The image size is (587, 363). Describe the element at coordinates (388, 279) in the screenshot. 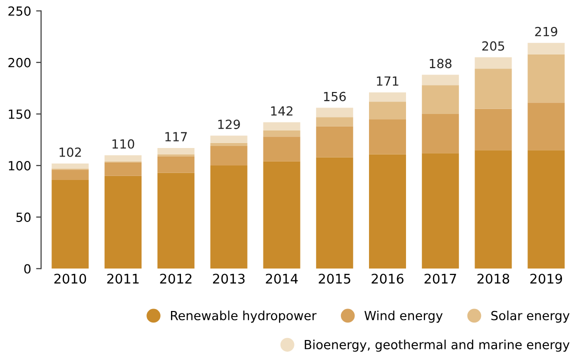

I see `x-tick-label: 2016` at that location.